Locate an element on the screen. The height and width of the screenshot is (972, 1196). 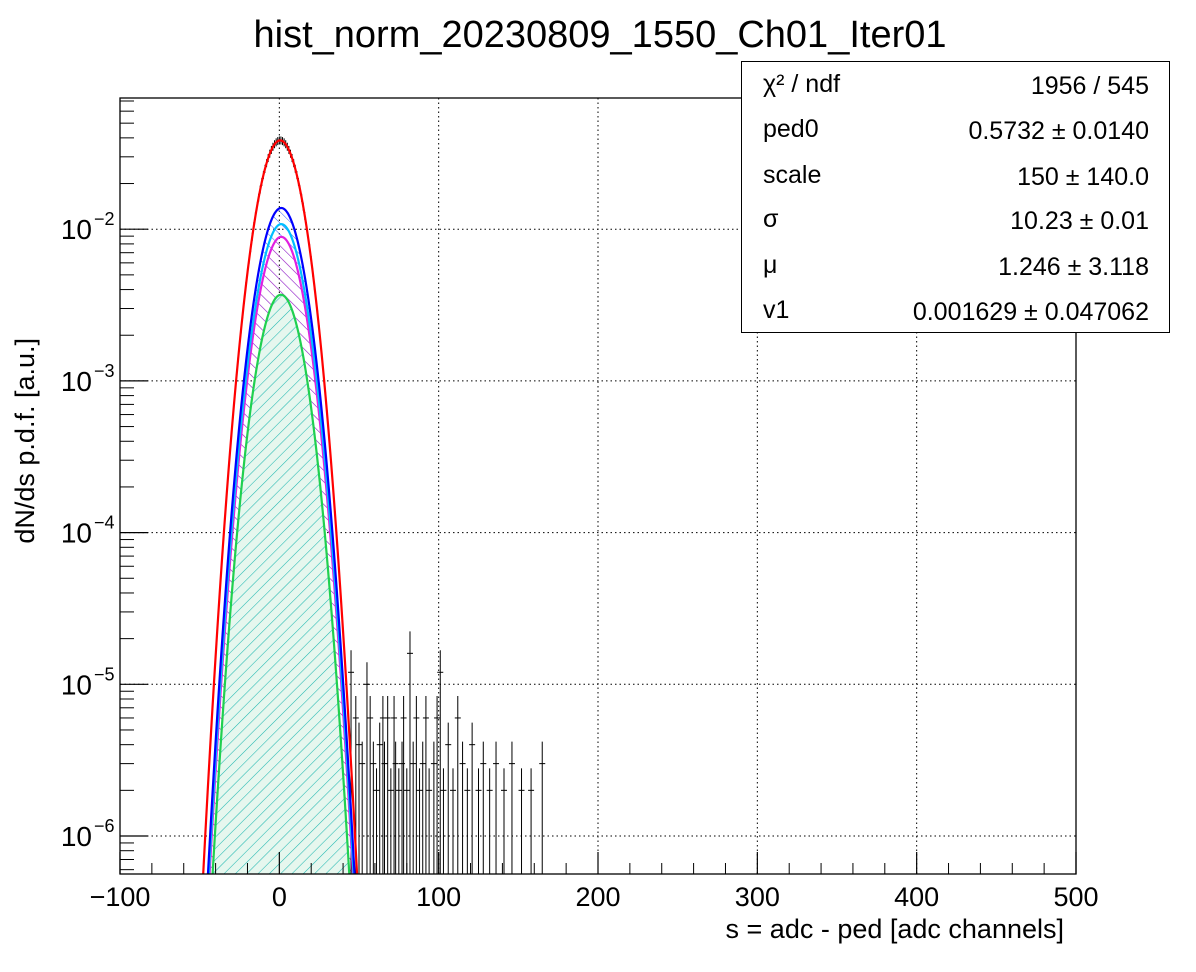
y-axis-label: dN/ds p.d.f. [a.u.] is located at coordinates (25, 441).